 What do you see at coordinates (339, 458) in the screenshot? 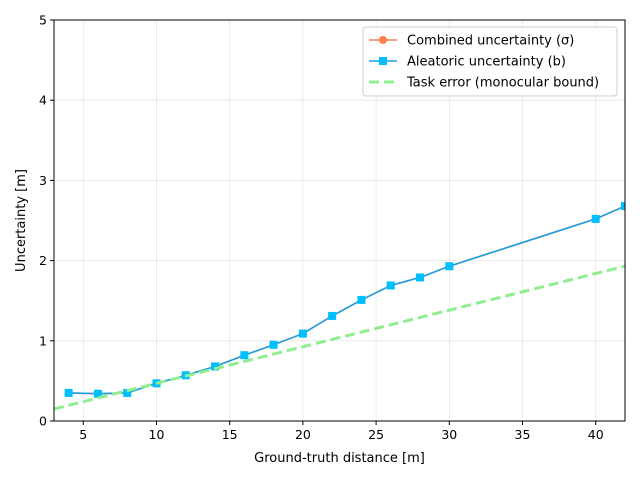
I see `x-axis-label: Ground-truth distance [m]` at bounding box center [339, 458].